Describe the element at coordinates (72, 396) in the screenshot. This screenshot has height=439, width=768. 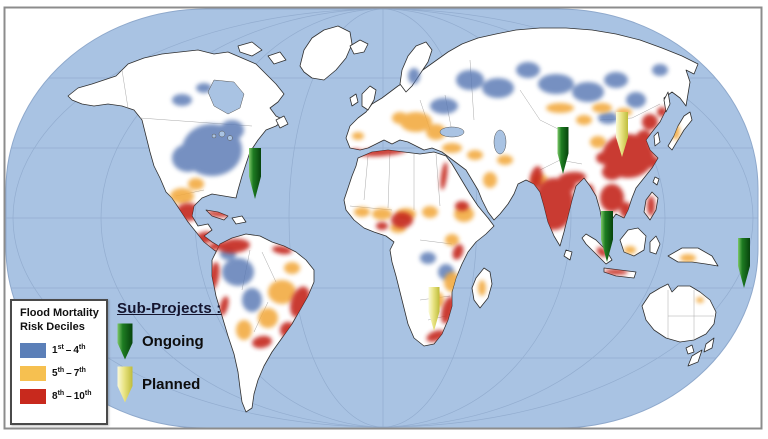
I see `decile-high-label: 8th –10th` at that location.